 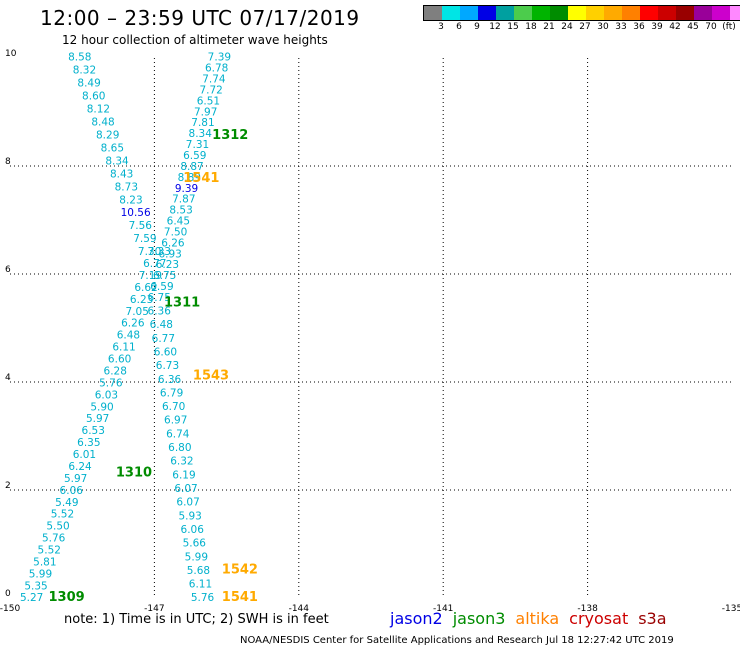 I want to click on pass-number-label: 1543, so click(x=211, y=375).